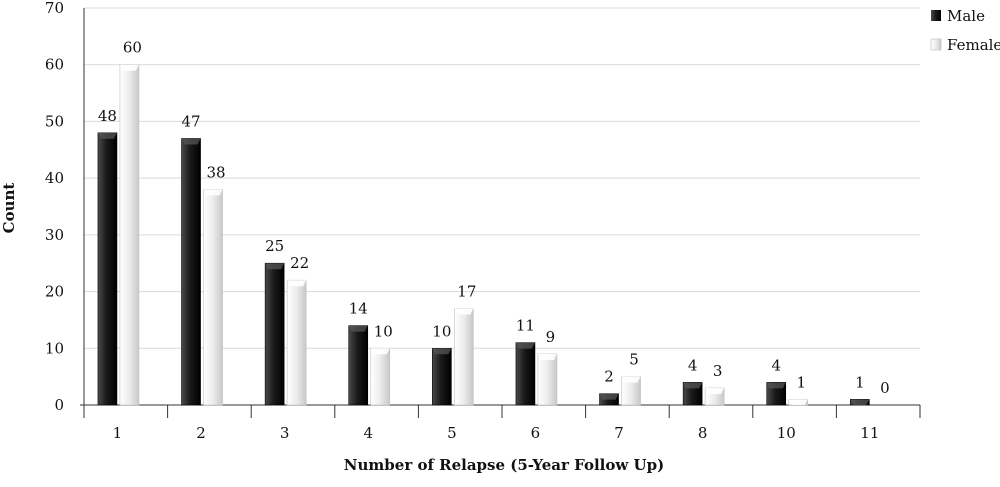 The height and width of the screenshot is (487, 1000). What do you see at coordinates (703, 433) in the screenshot?
I see `x-tick-label: 8` at bounding box center [703, 433].